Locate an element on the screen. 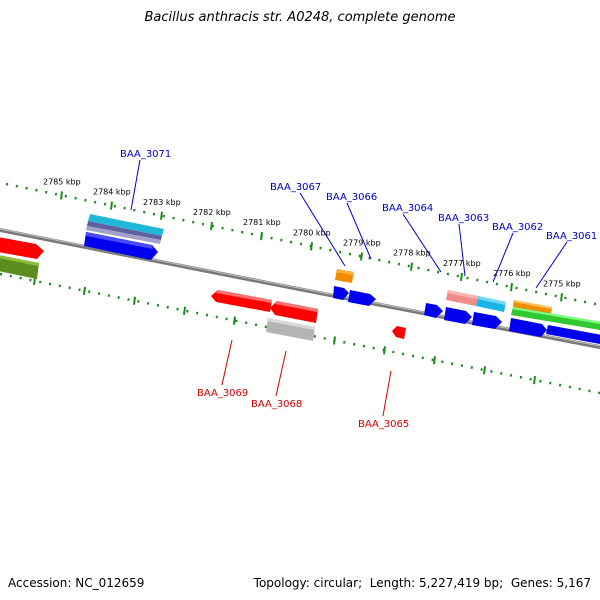 This screenshot has height=600, width=600. forward-gene-label: BAA_3064 is located at coordinates (407, 208).